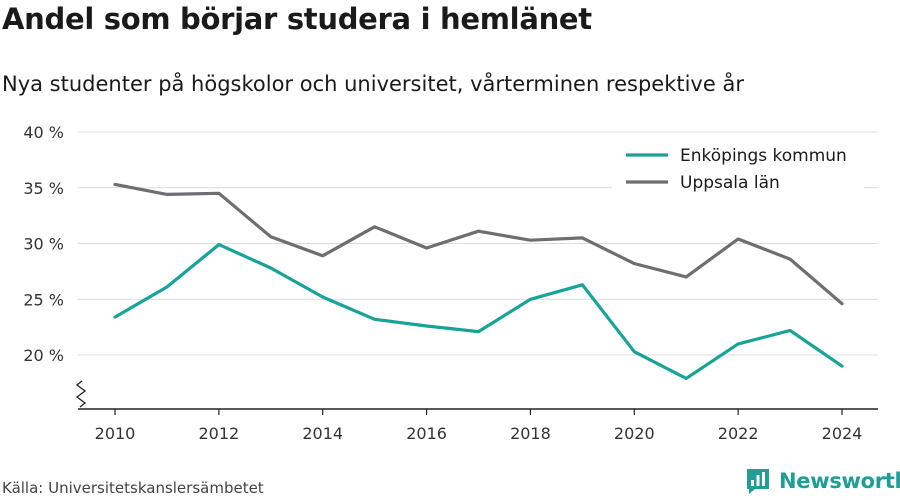 Image resolution: width=900 pixels, height=500 pixels. I want to click on newsworthy-logo-icon, so click(758, 481).